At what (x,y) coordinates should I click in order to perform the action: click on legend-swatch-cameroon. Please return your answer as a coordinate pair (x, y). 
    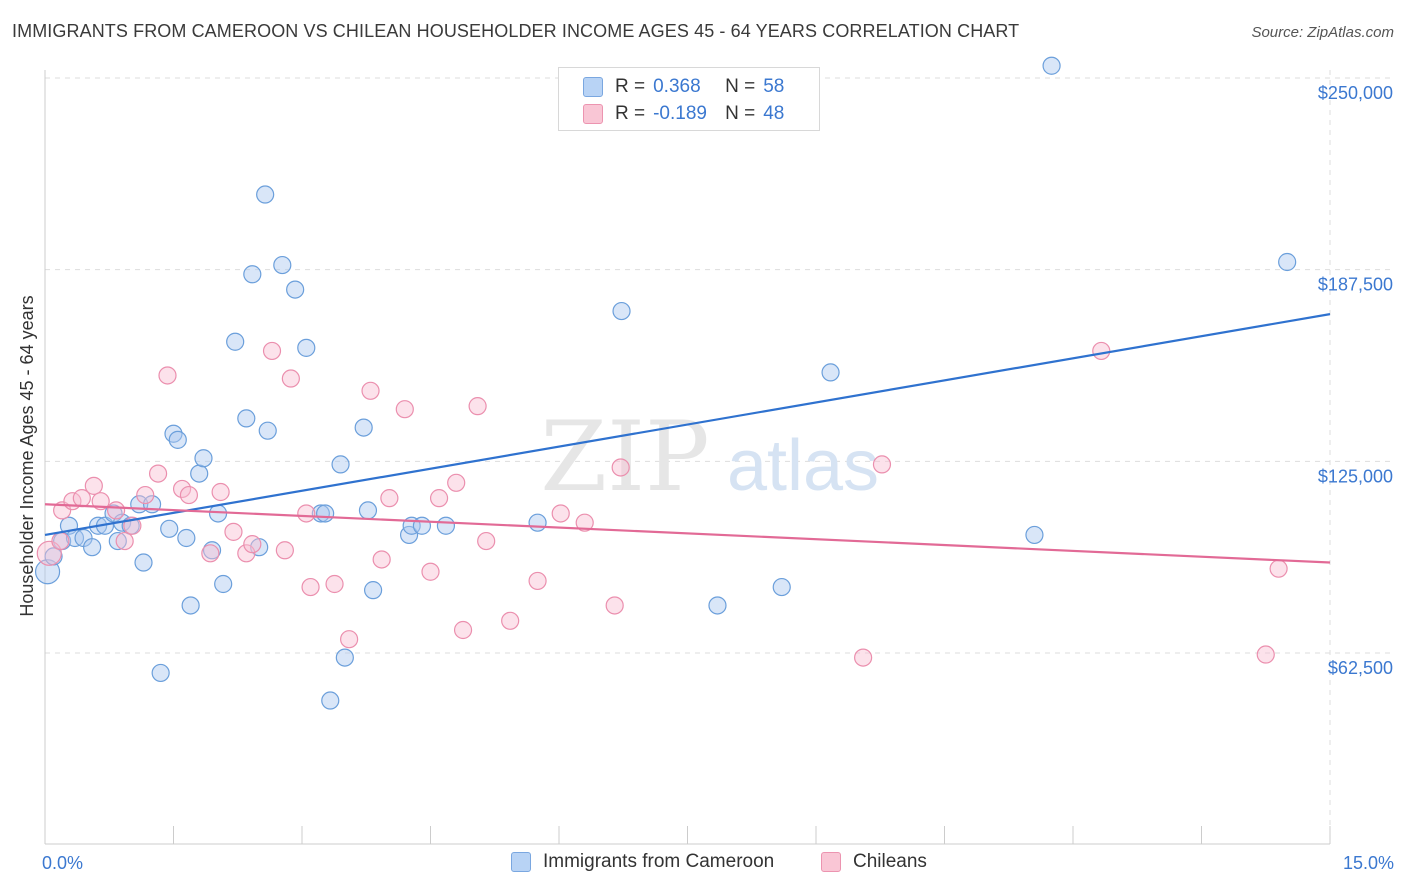
    Looking at the image, I should click on (593, 87).